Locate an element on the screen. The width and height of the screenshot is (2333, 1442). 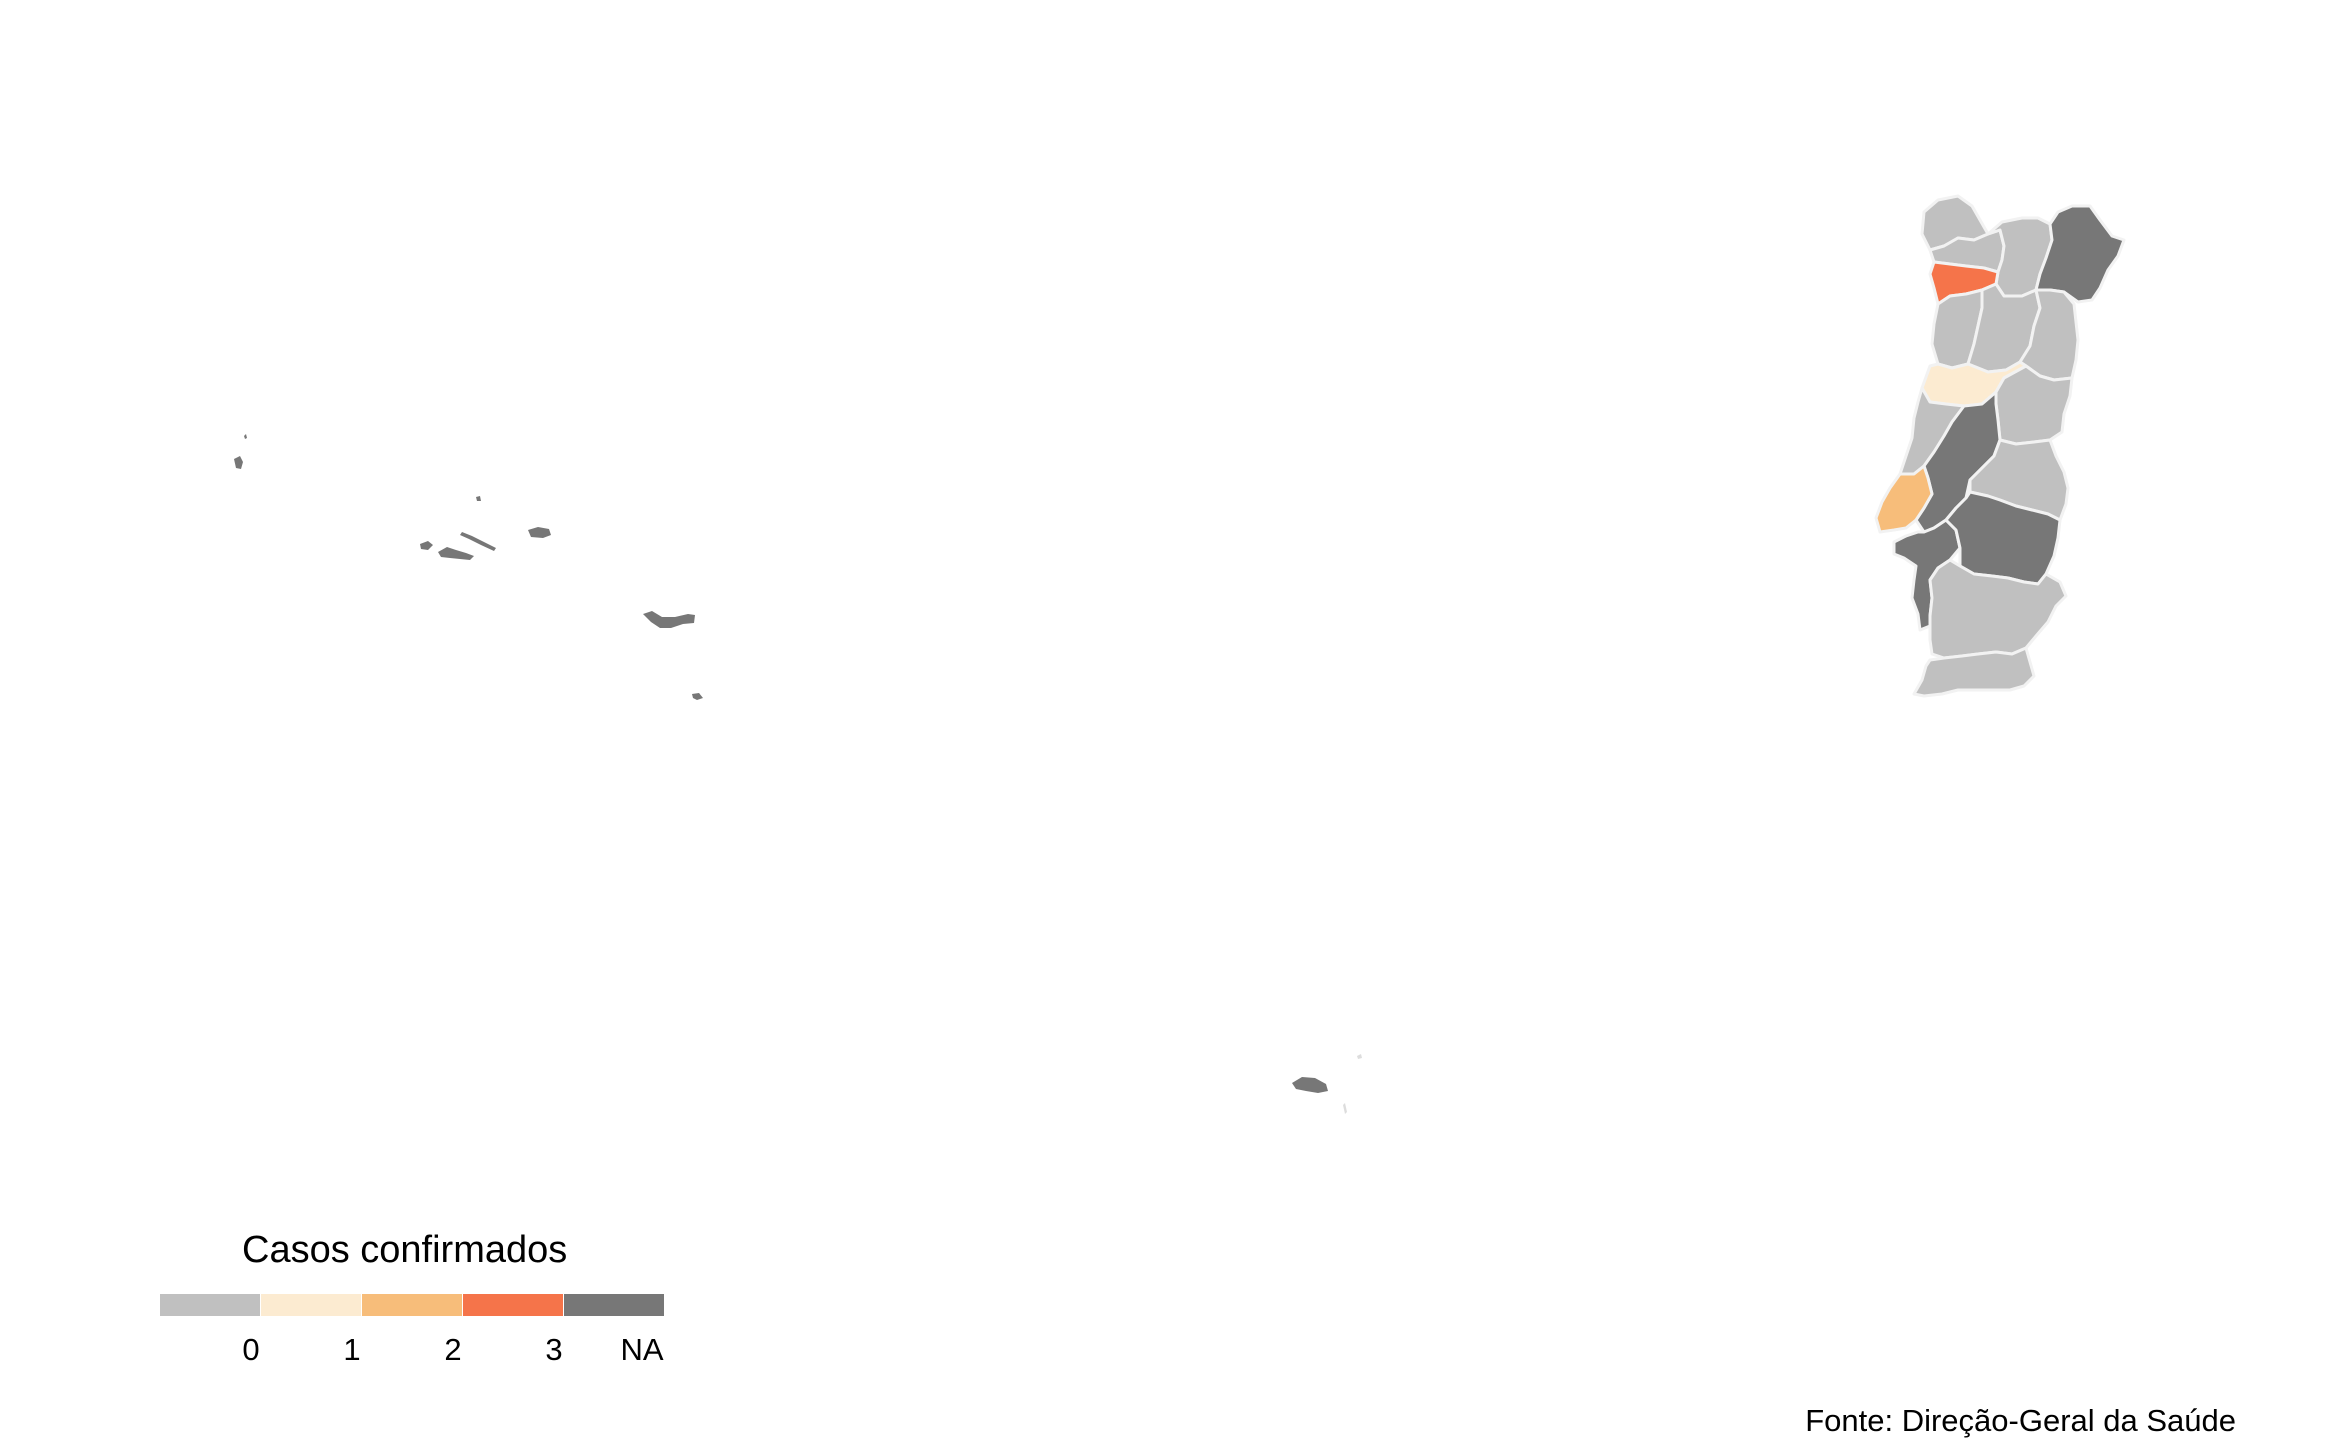
island-corvo is located at coordinates (245, 436).